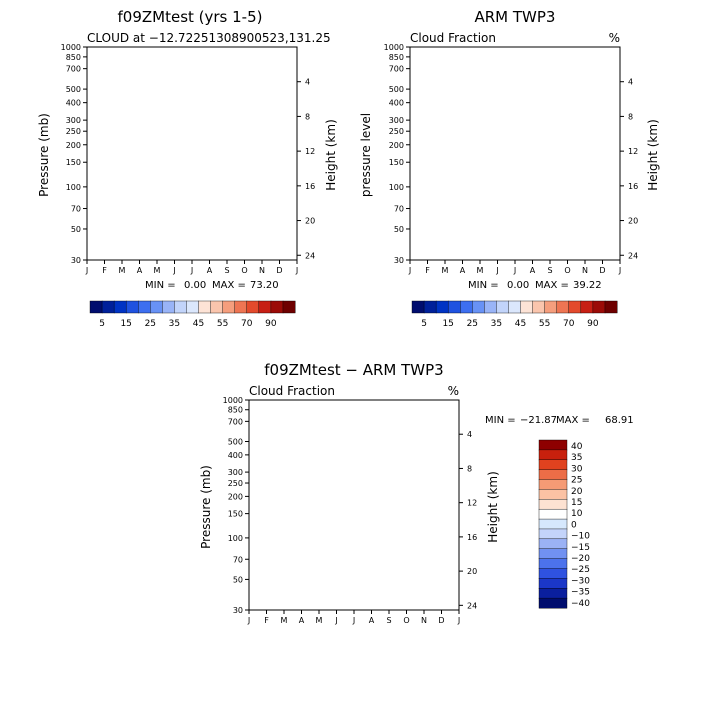  I want to click on y-tick-label: 200, so click(235, 496).